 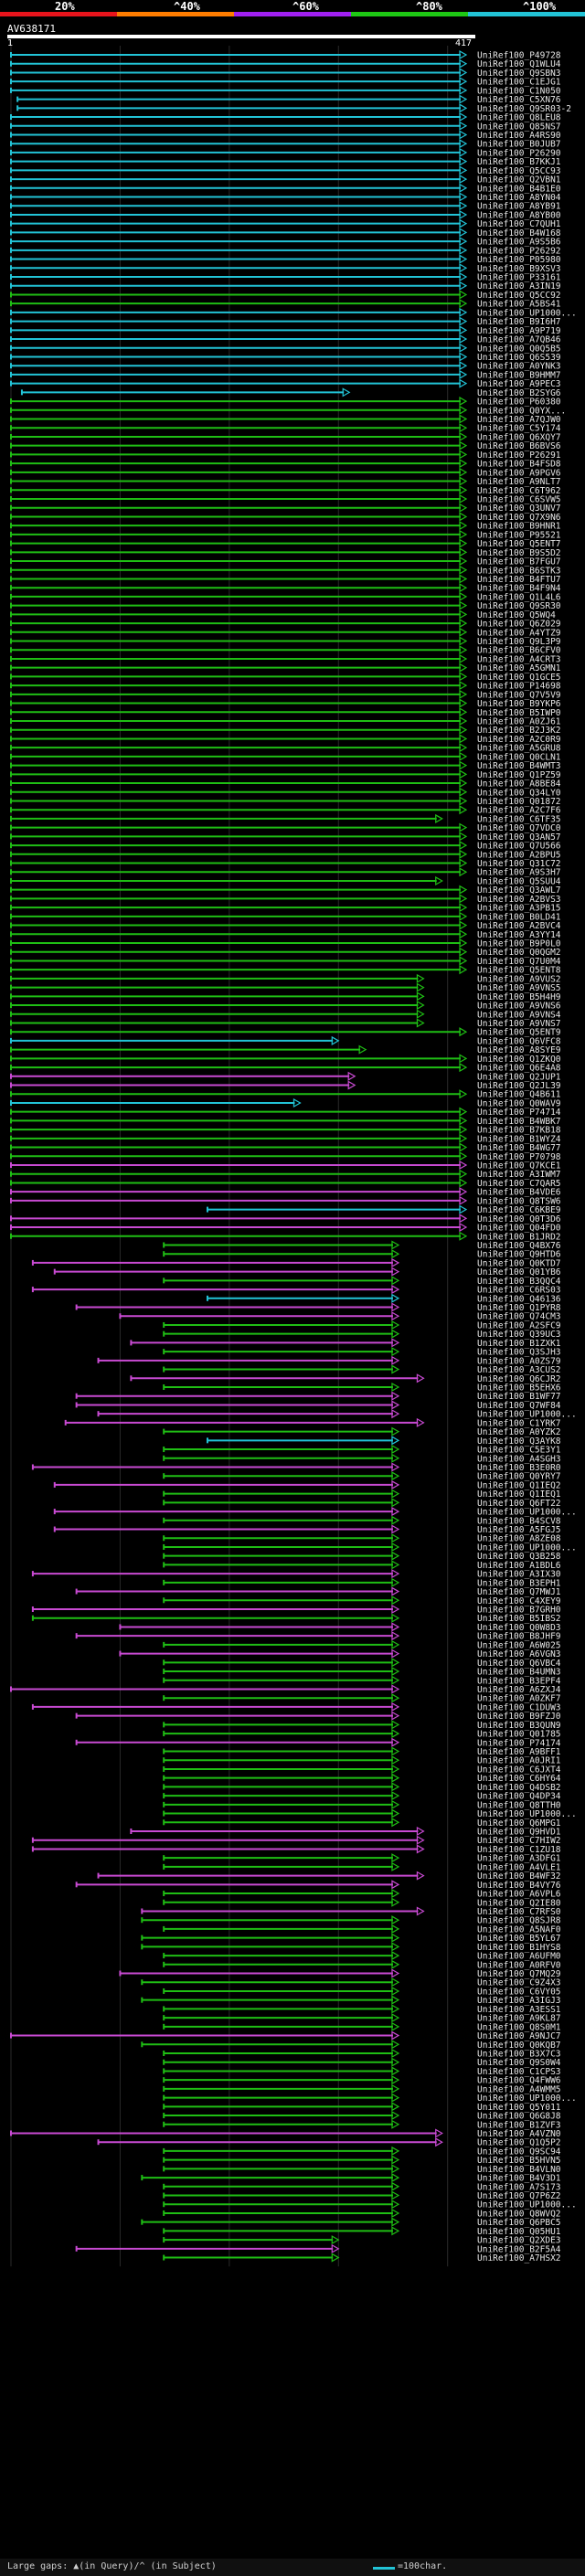 I want to click on hit-label: UniRef100_B1JRD2, so click(x=519, y=1237).